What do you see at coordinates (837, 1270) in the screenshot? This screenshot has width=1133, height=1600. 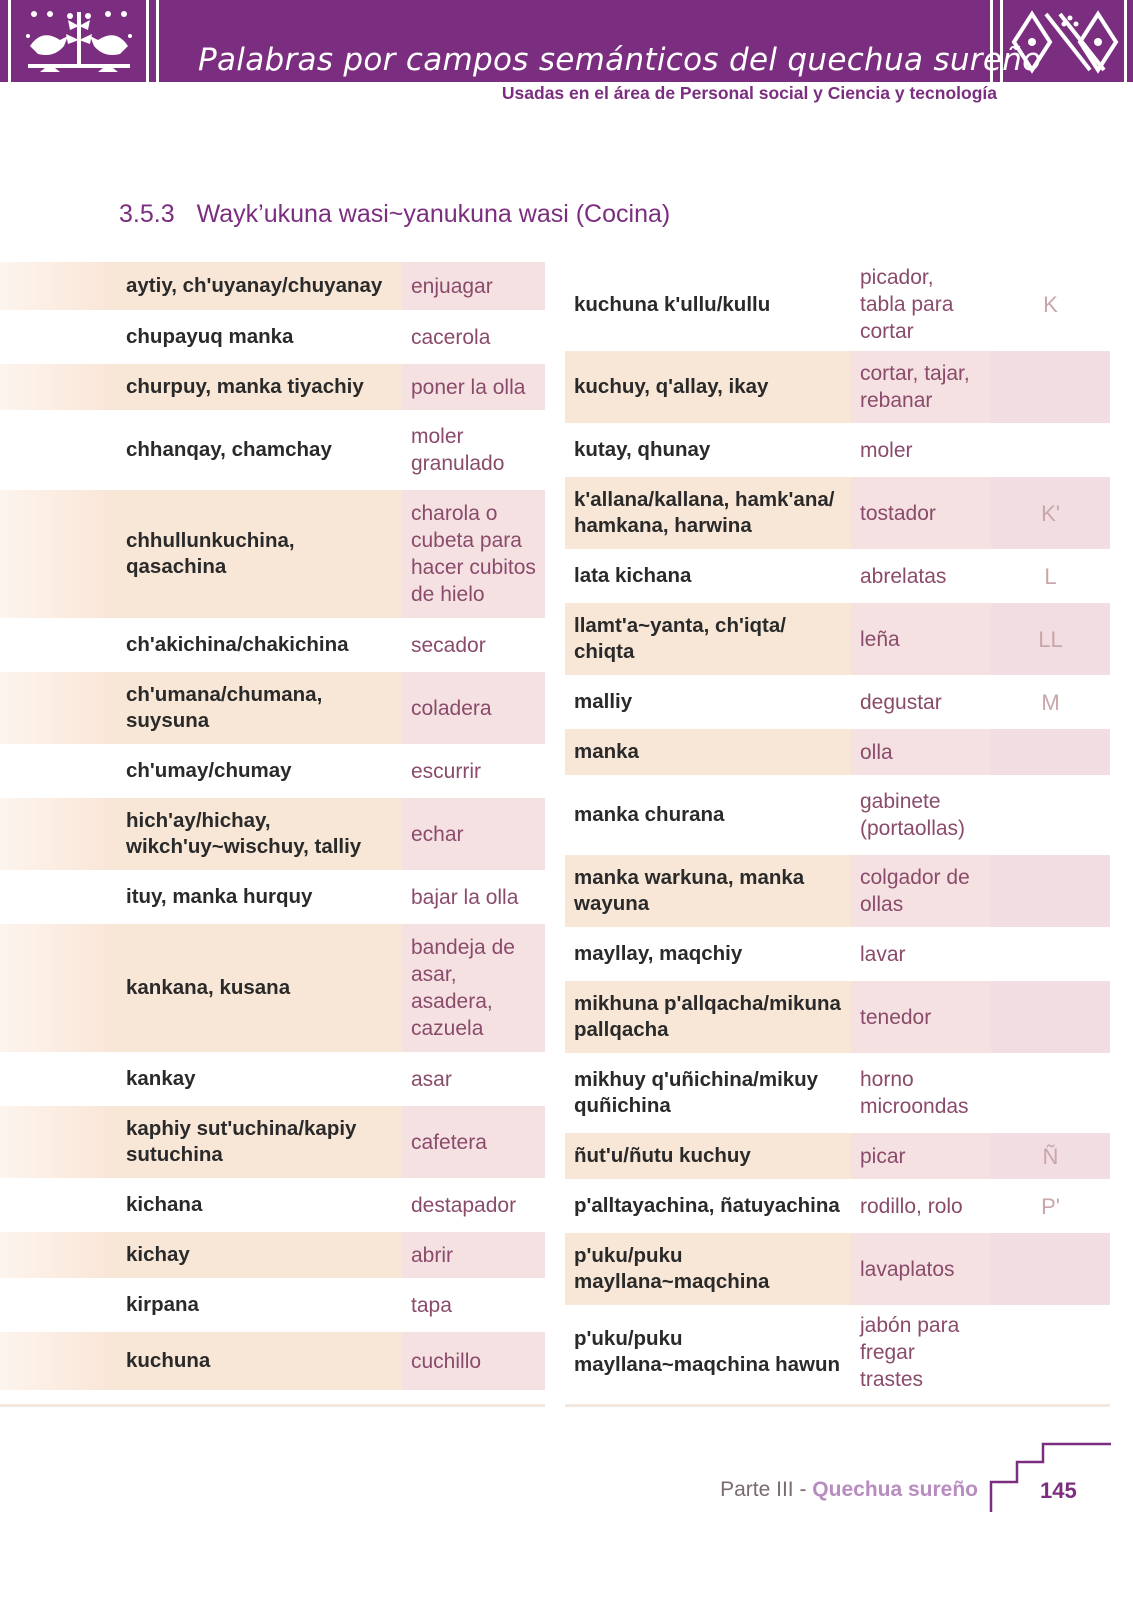 I see `table-row: p'uku/puku mayllana~maqchina lavaplatos` at bounding box center [837, 1270].